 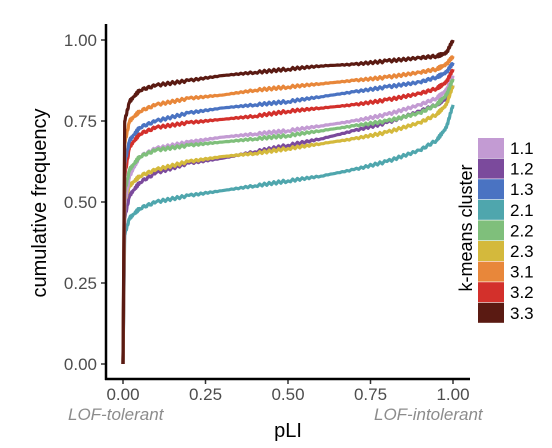 I want to click on x-tick-label: 0.25, so click(x=205, y=394).